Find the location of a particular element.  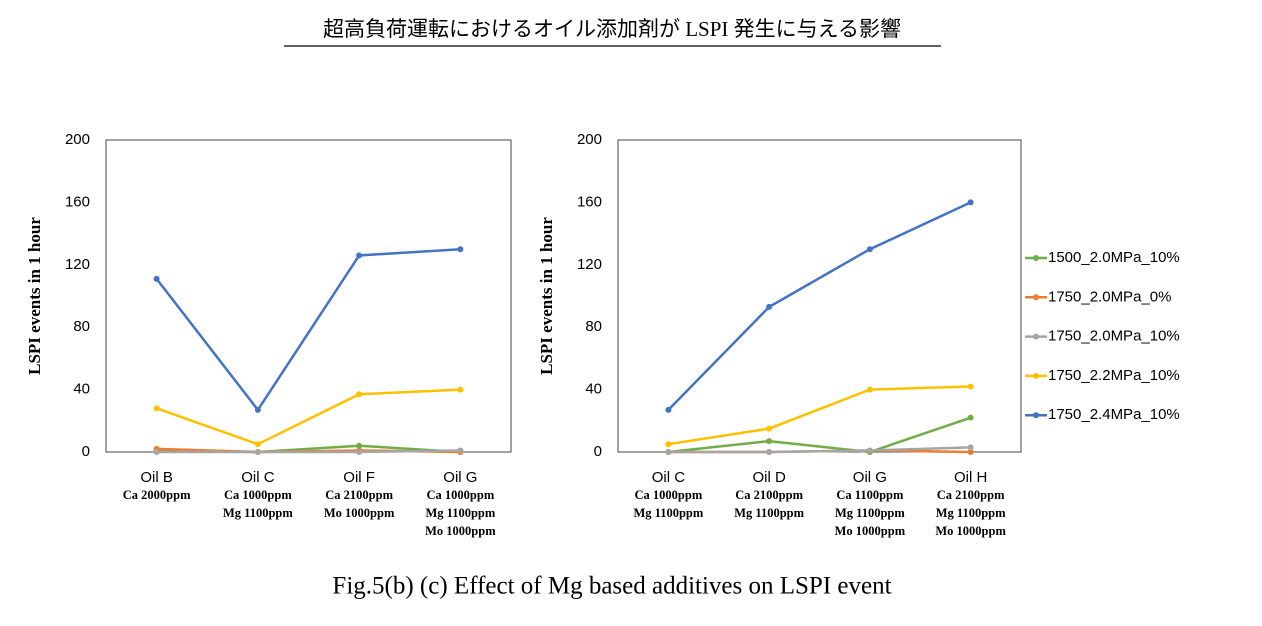

category-note: Ca 1100ppm is located at coordinates (870, 495).